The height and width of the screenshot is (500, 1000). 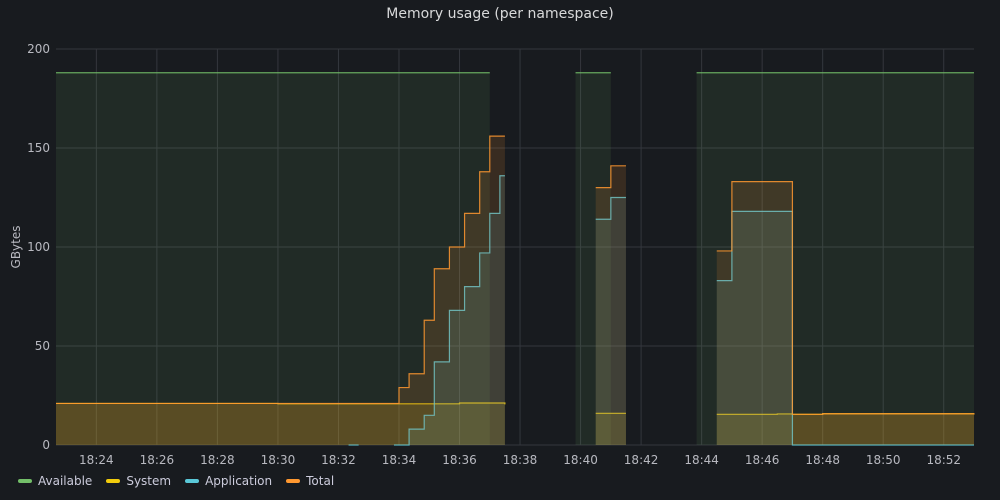 I want to click on x-tick-label: 18:34, so click(x=399, y=460).